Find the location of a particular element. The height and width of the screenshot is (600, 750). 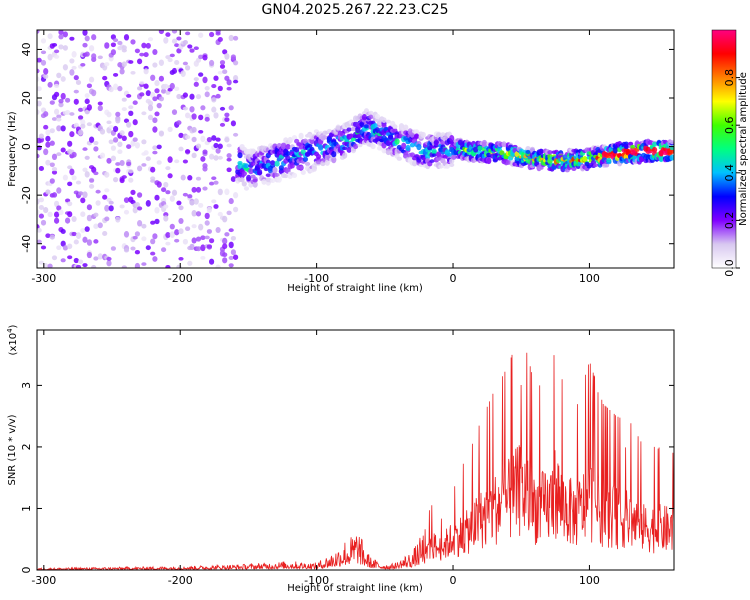

spectrogram-y-axis-label: Frequency (Hz) is located at coordinates (12, 149).